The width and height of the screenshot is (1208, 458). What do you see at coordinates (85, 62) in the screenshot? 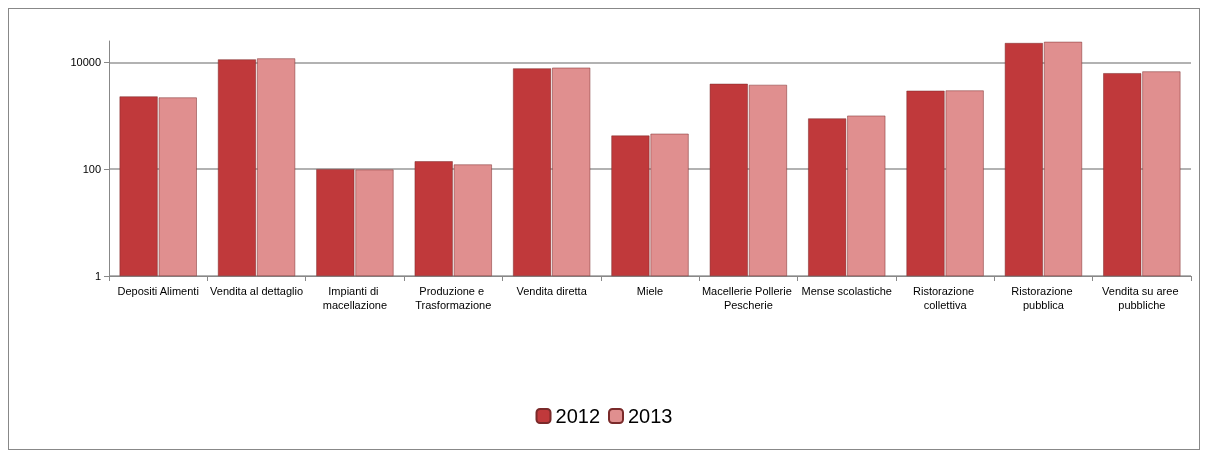
I see `y-tick-label: 10000` at bounding box center [85, 62].